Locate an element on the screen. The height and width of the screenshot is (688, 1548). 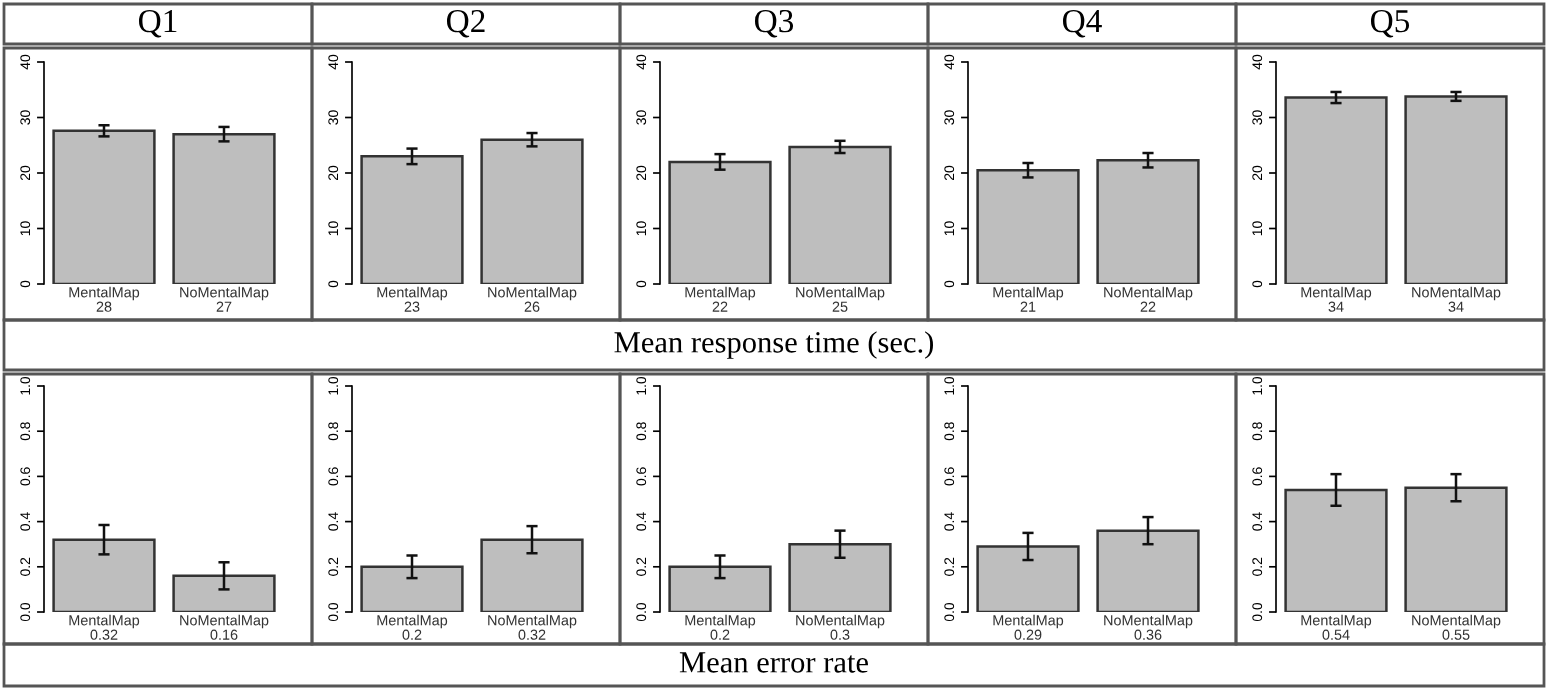
text: Mean error rate is located at coordinates (773, 662).